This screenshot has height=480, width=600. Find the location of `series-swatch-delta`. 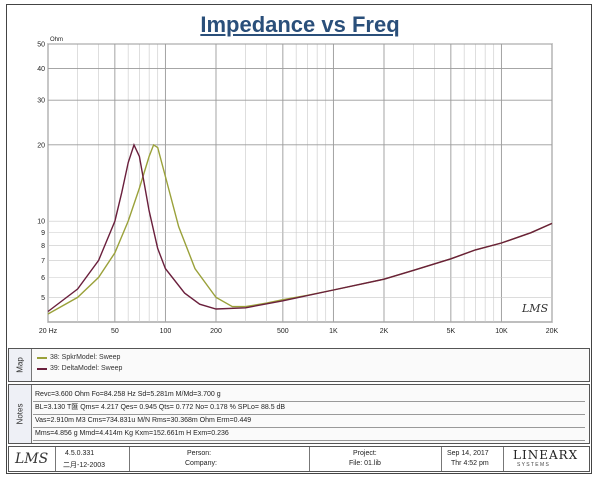

series-swatch-delta is located at coordinates (42, 368).